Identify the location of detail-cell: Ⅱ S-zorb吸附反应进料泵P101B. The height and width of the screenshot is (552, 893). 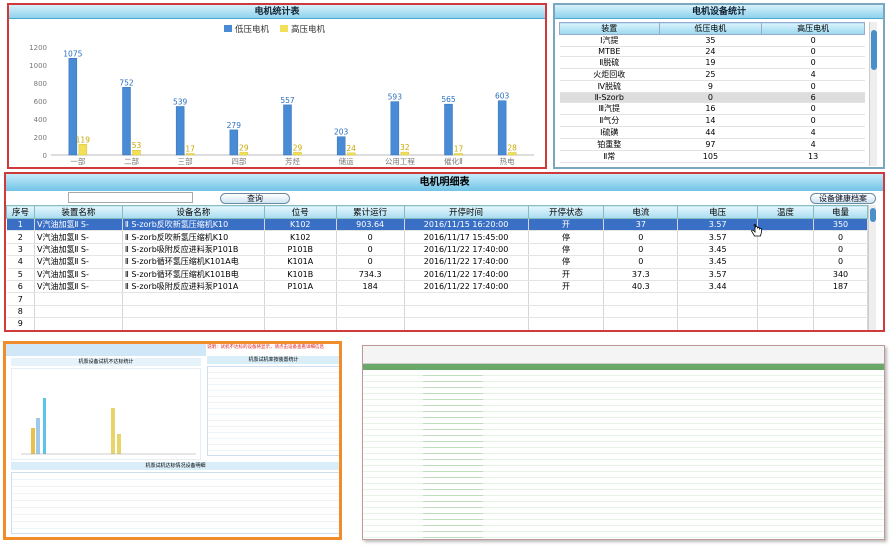
(193, 250).